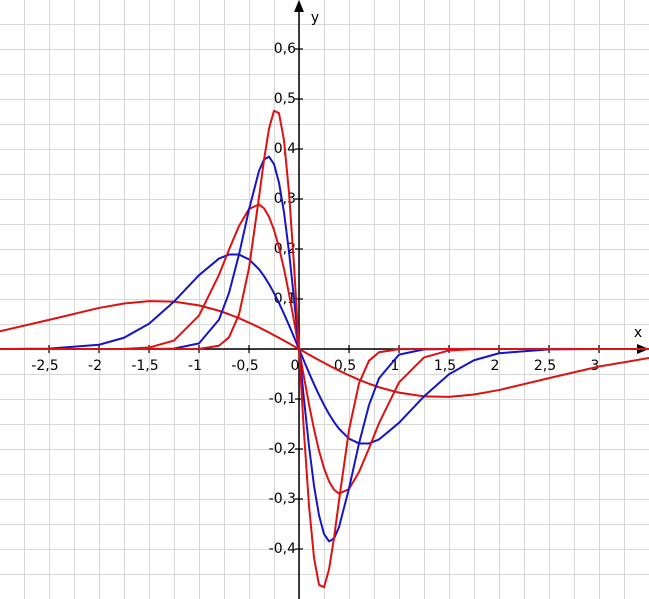 The width and height of the screenshot is (649, 599). What do you see at coordinates (285, 199) in the screenshot?
I see `y-tick-label: 0,3` at bounding box center [285, 199].